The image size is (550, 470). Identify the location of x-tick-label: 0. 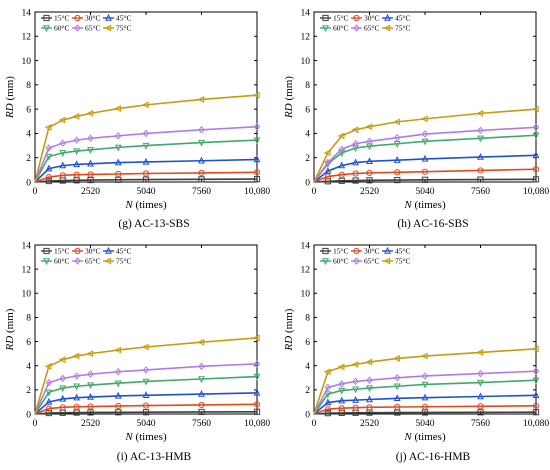
(314, 192).